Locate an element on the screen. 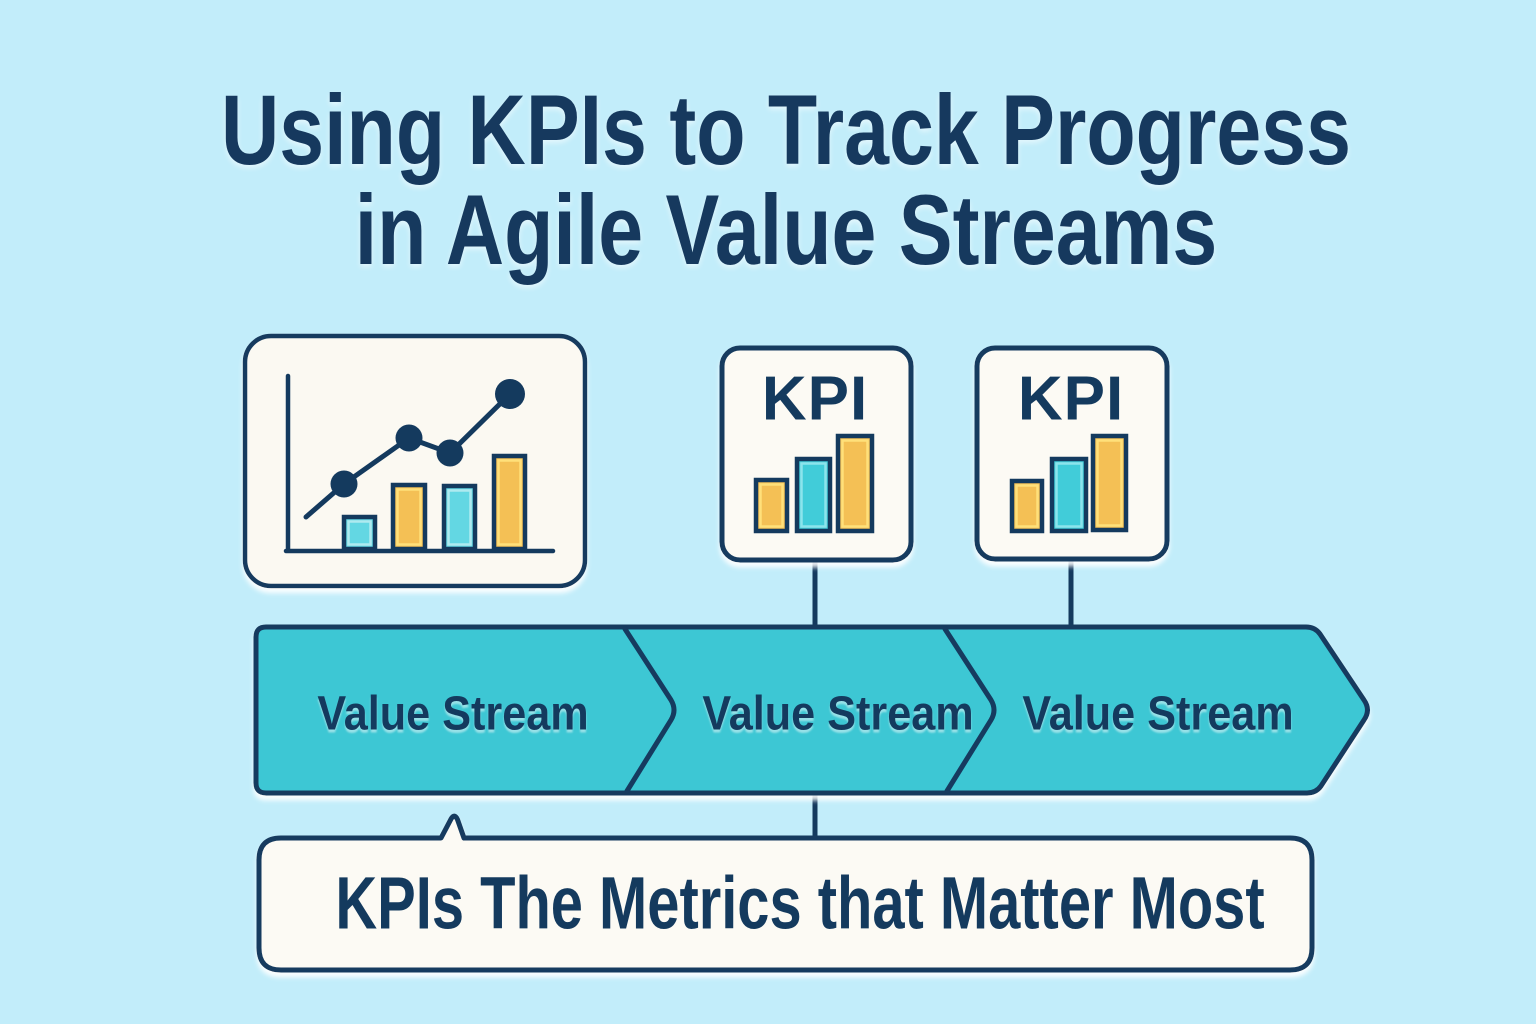  chart-bars is located at coordinates (434, 502).